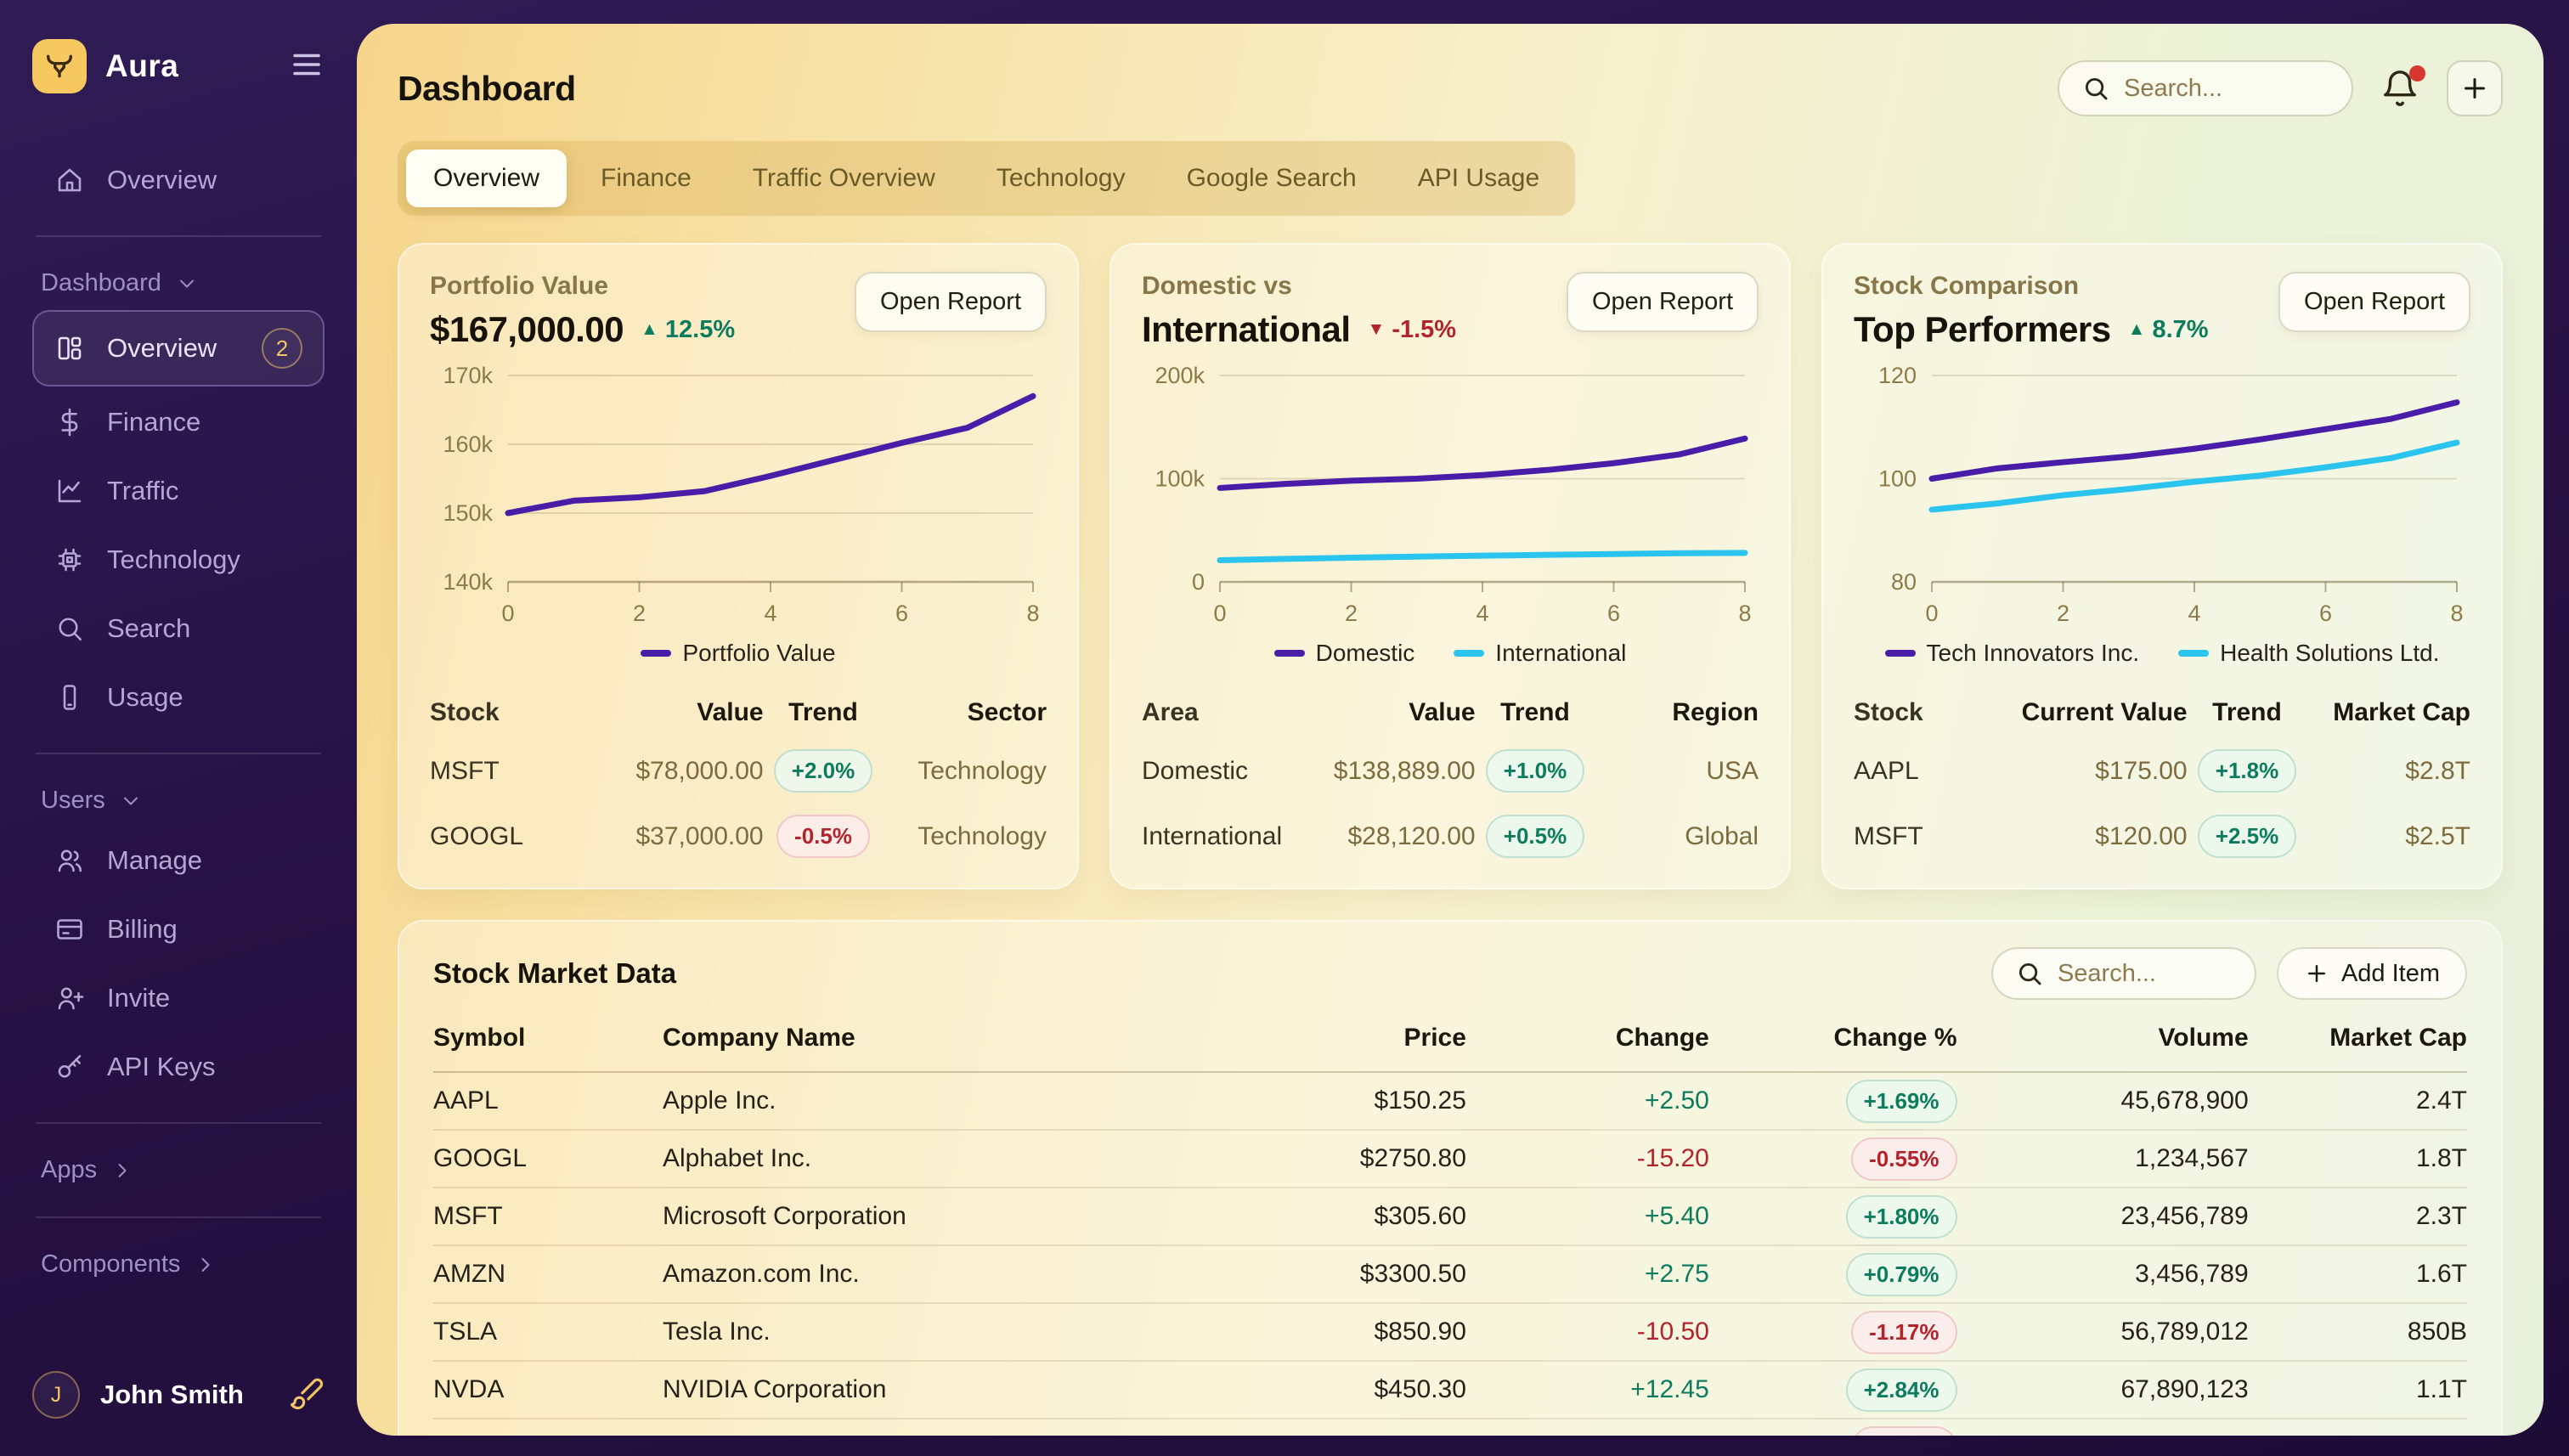  Describe the element at coordinates (2227, 89) in the screenshot. I see `search-input` at that location.